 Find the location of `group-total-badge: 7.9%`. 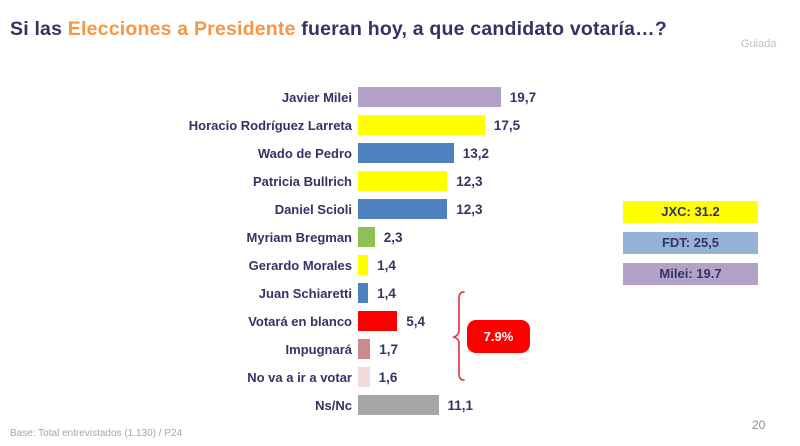

group-total-badge: 7.9% is located at coordinates (498, 336).